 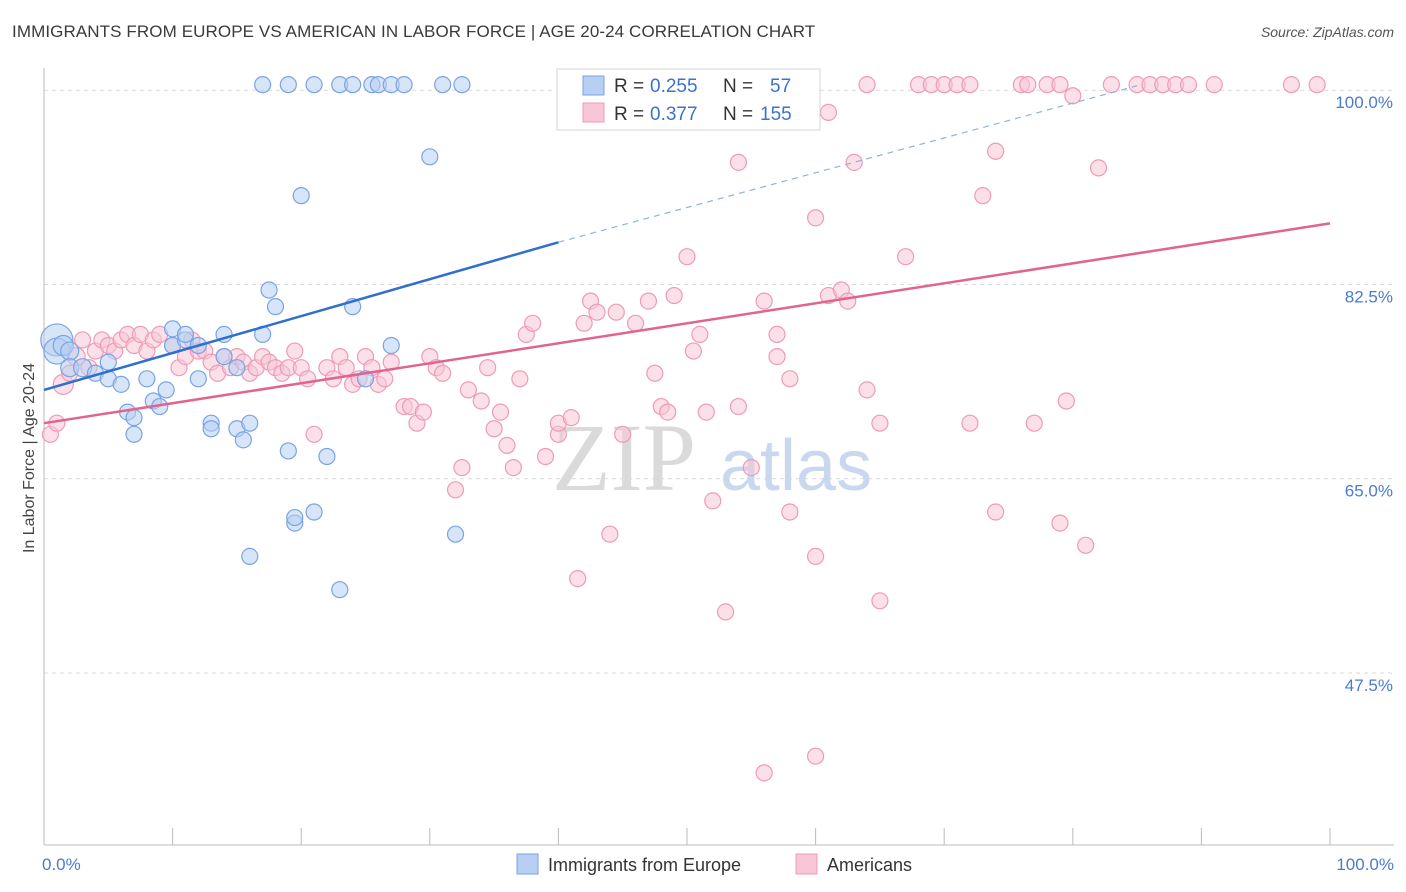 I want to click on x-tick-marks, so click(x=751, y=836).